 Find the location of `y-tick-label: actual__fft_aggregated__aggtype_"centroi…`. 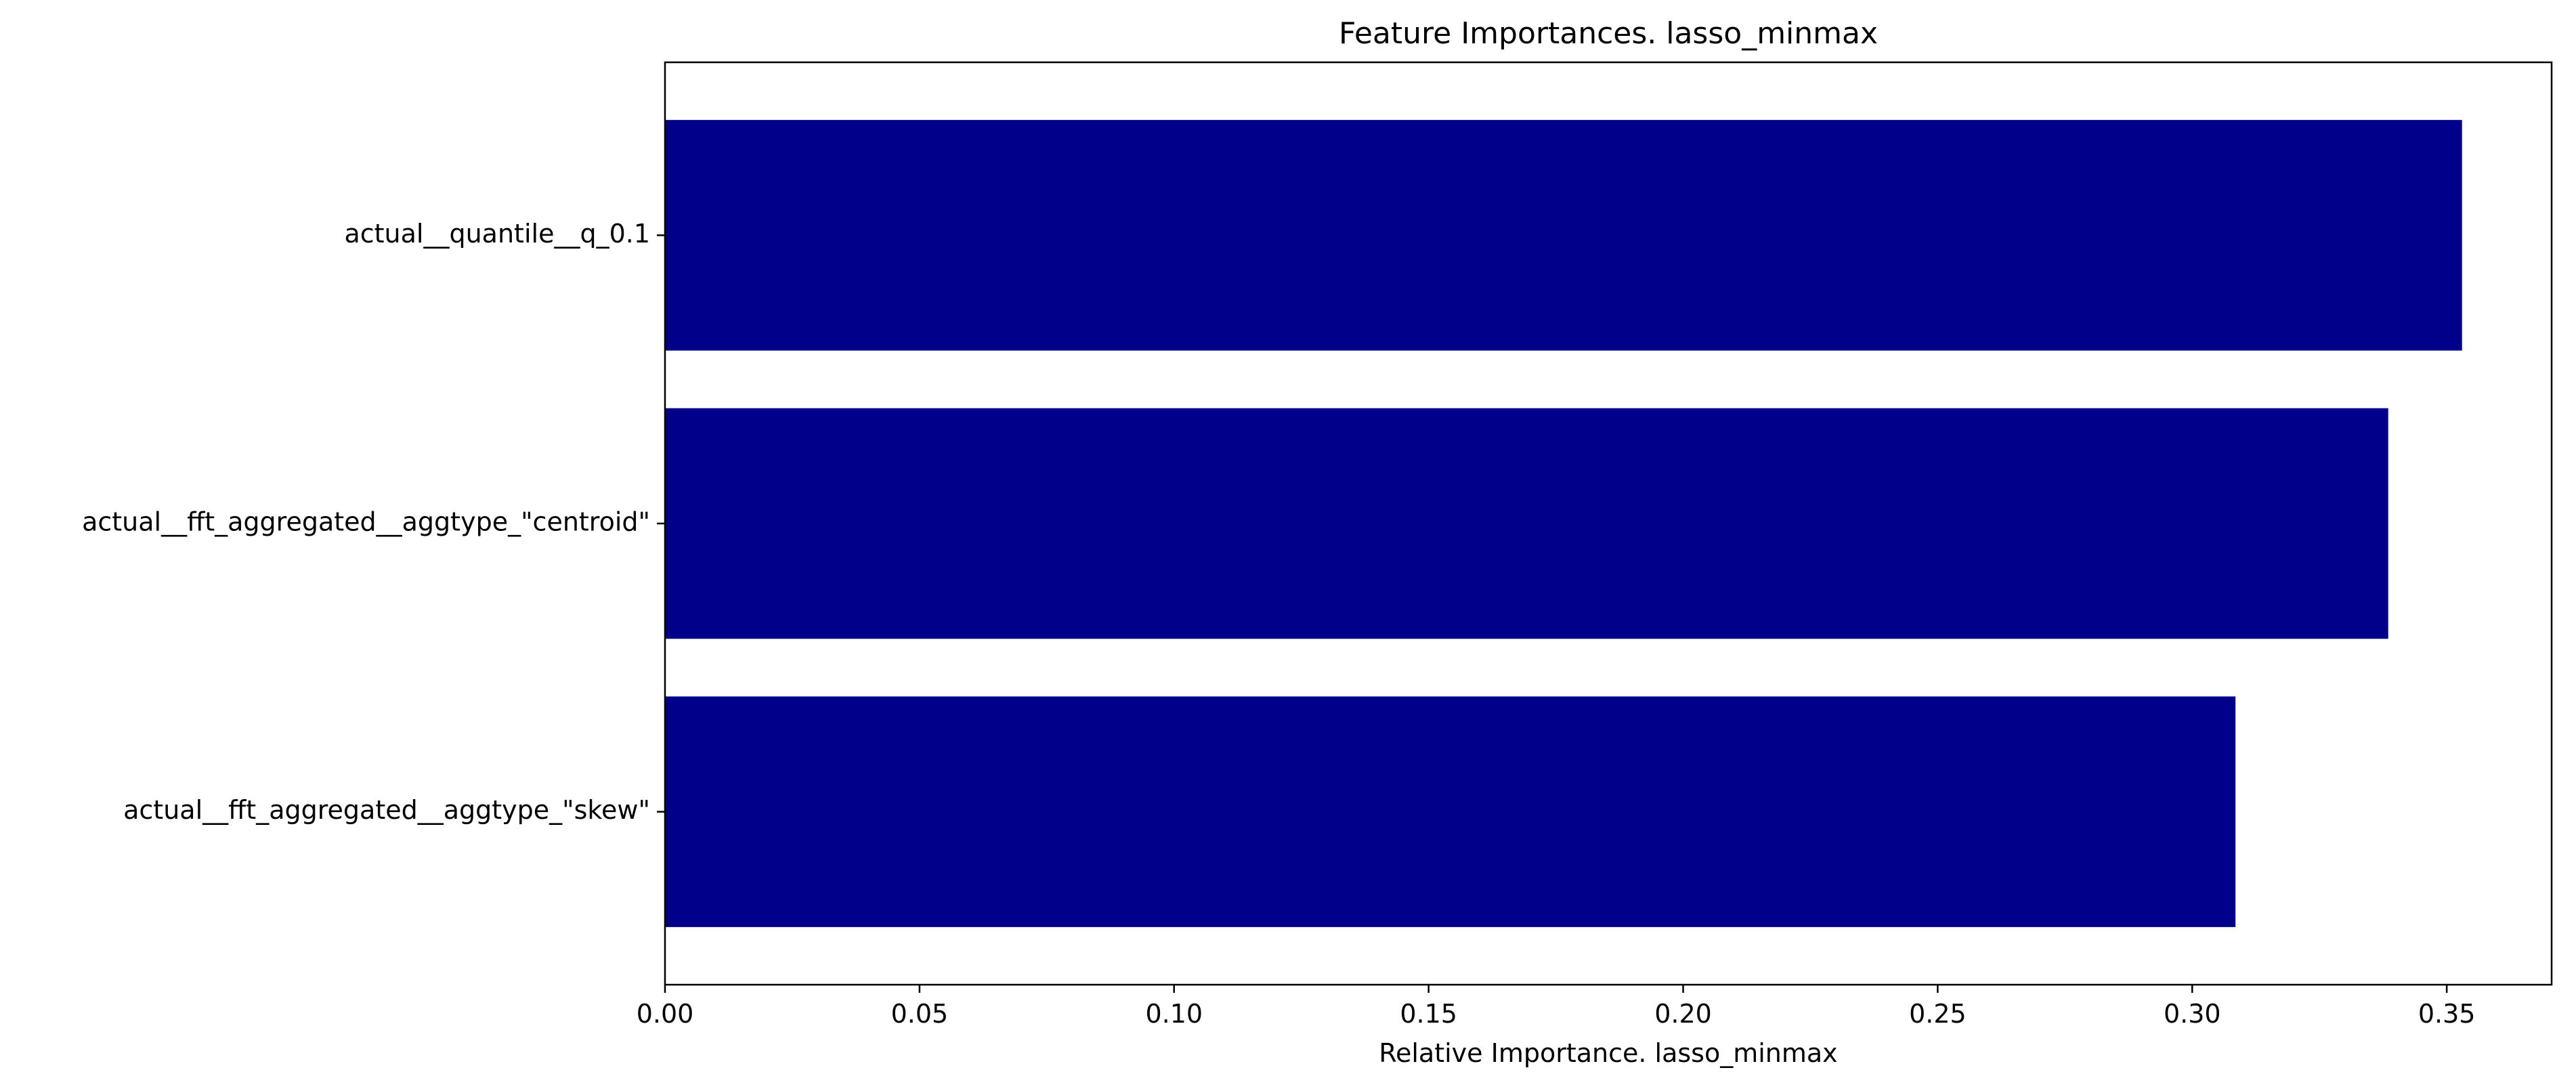

y-tick-label: actual__fft_aggregated__aggtype_"centroi… is located at coordinates (366, 522).